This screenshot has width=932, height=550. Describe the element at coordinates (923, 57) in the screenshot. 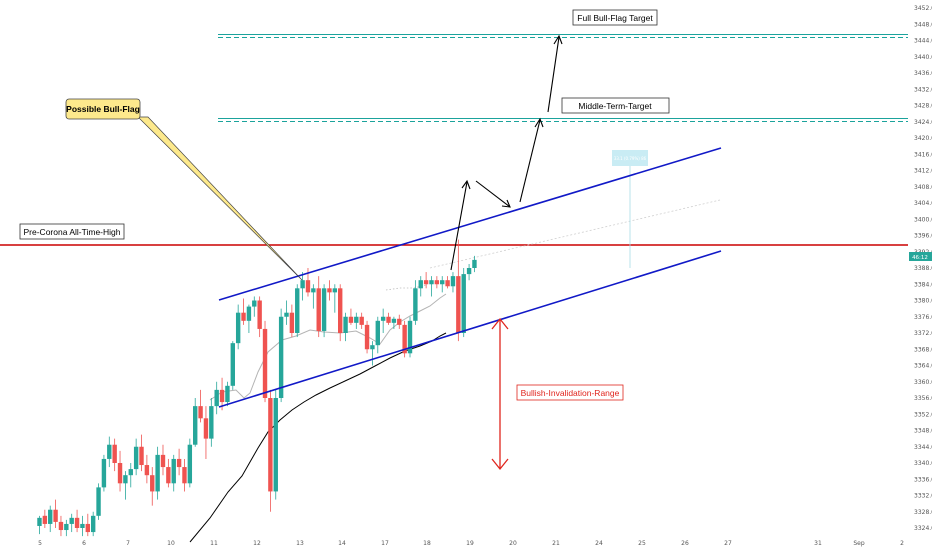

I see `price-tick: 3440.0` at that location.